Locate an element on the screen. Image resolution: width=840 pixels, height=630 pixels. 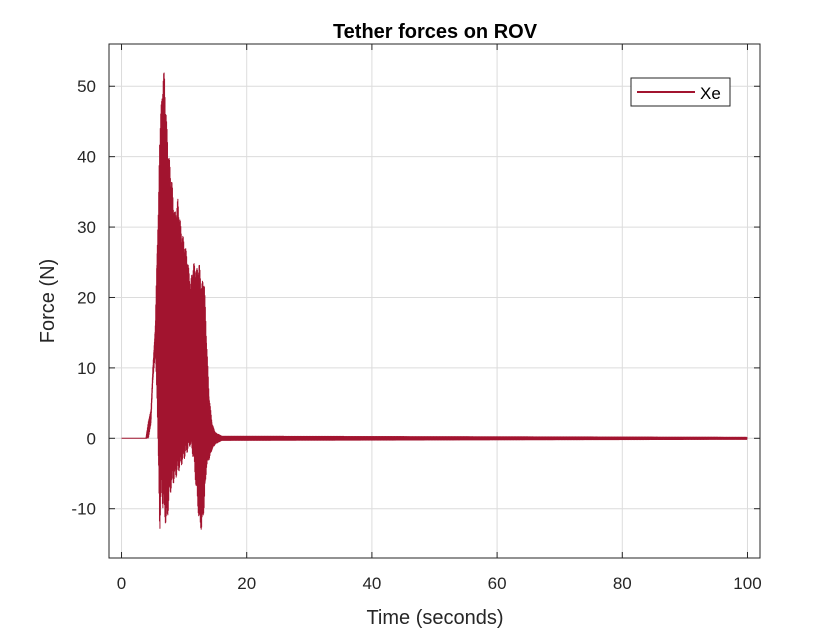
legend: Xe is located at coordinates (680, 92).